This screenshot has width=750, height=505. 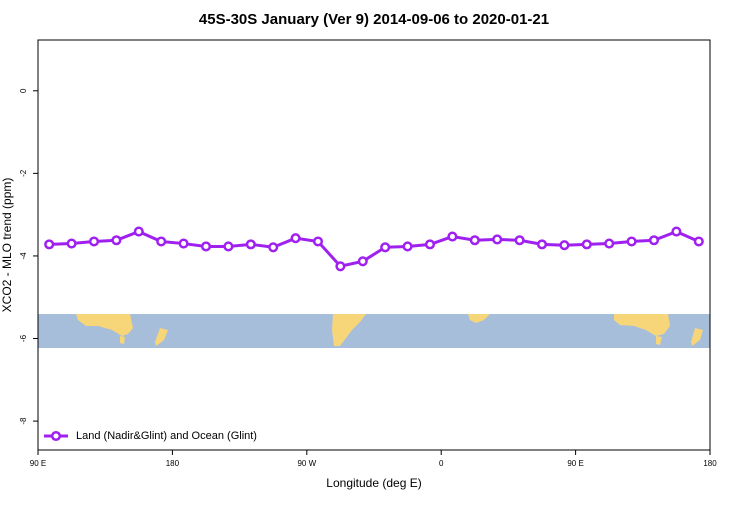 I want to click on y-tick-label: 0, so click(x=23, y=90).